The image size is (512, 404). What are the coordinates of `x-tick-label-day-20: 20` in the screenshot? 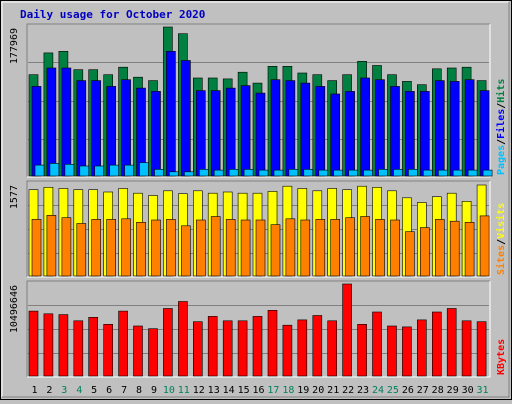 It's located at (318, 390).